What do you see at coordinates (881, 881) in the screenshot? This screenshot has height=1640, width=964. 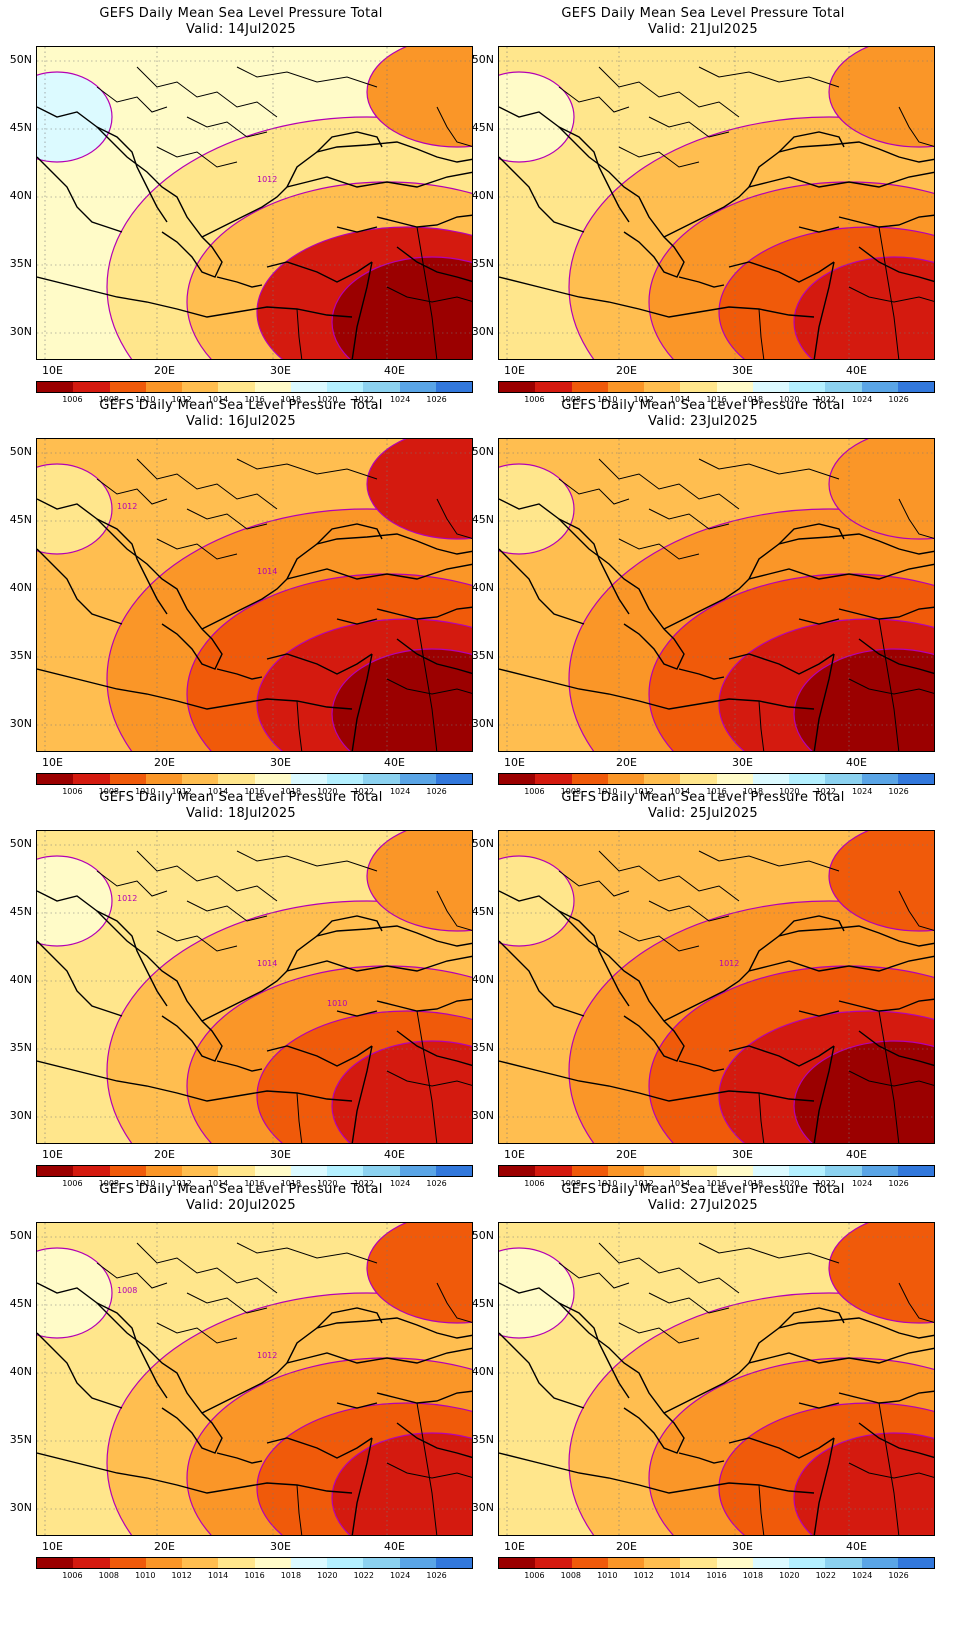 I see `pressure-band-northeast` at bounding box center [881, 881].